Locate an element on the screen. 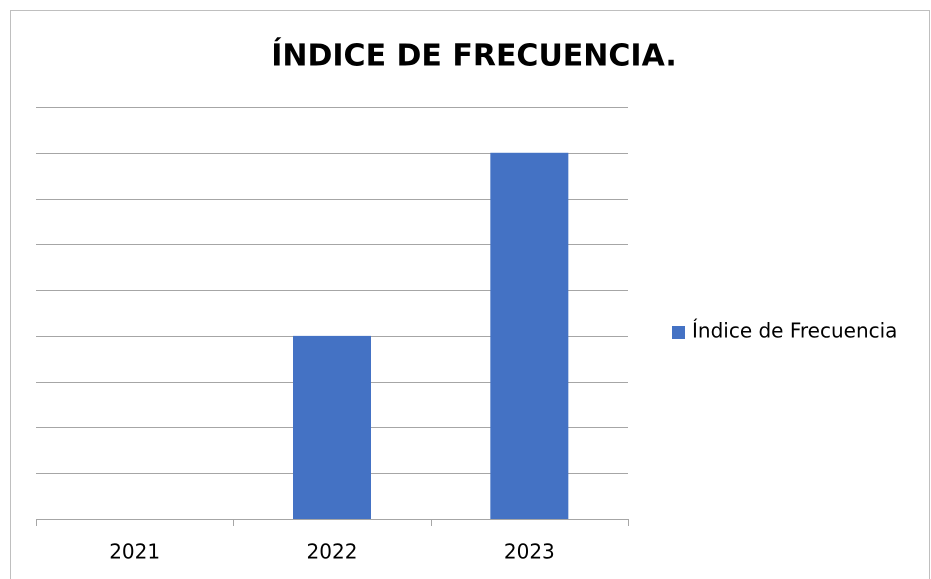 This screenshot has width=931, height=579. legend-swatch is located at coordinates (678, 332).